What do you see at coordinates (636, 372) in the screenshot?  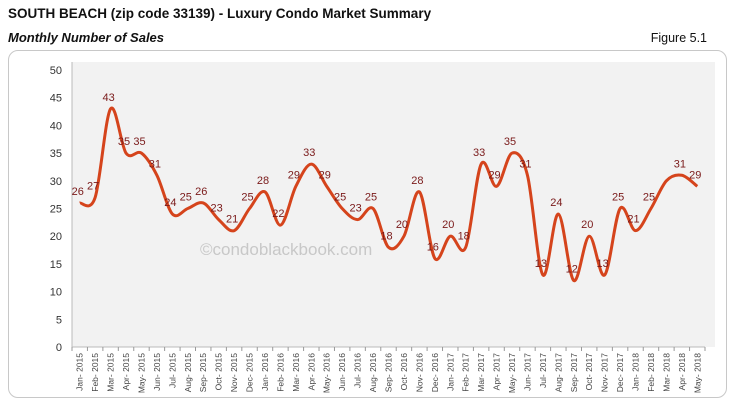 I see `x-tick-label: Jan- 2018` at bounding box center [636, 372].